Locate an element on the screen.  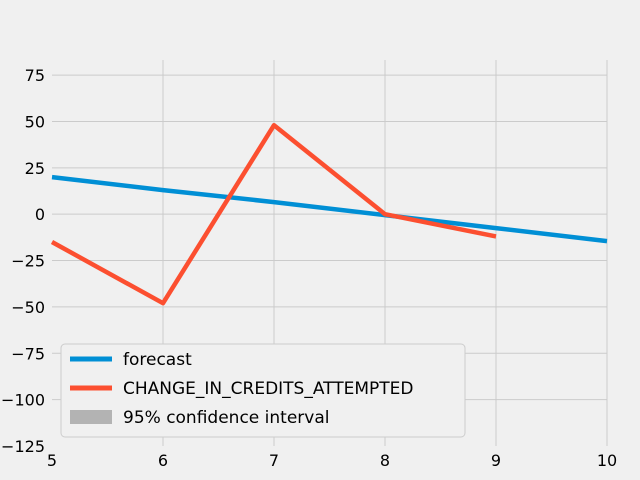
x-tick-label: 9 is located at coordinates (496, 460).